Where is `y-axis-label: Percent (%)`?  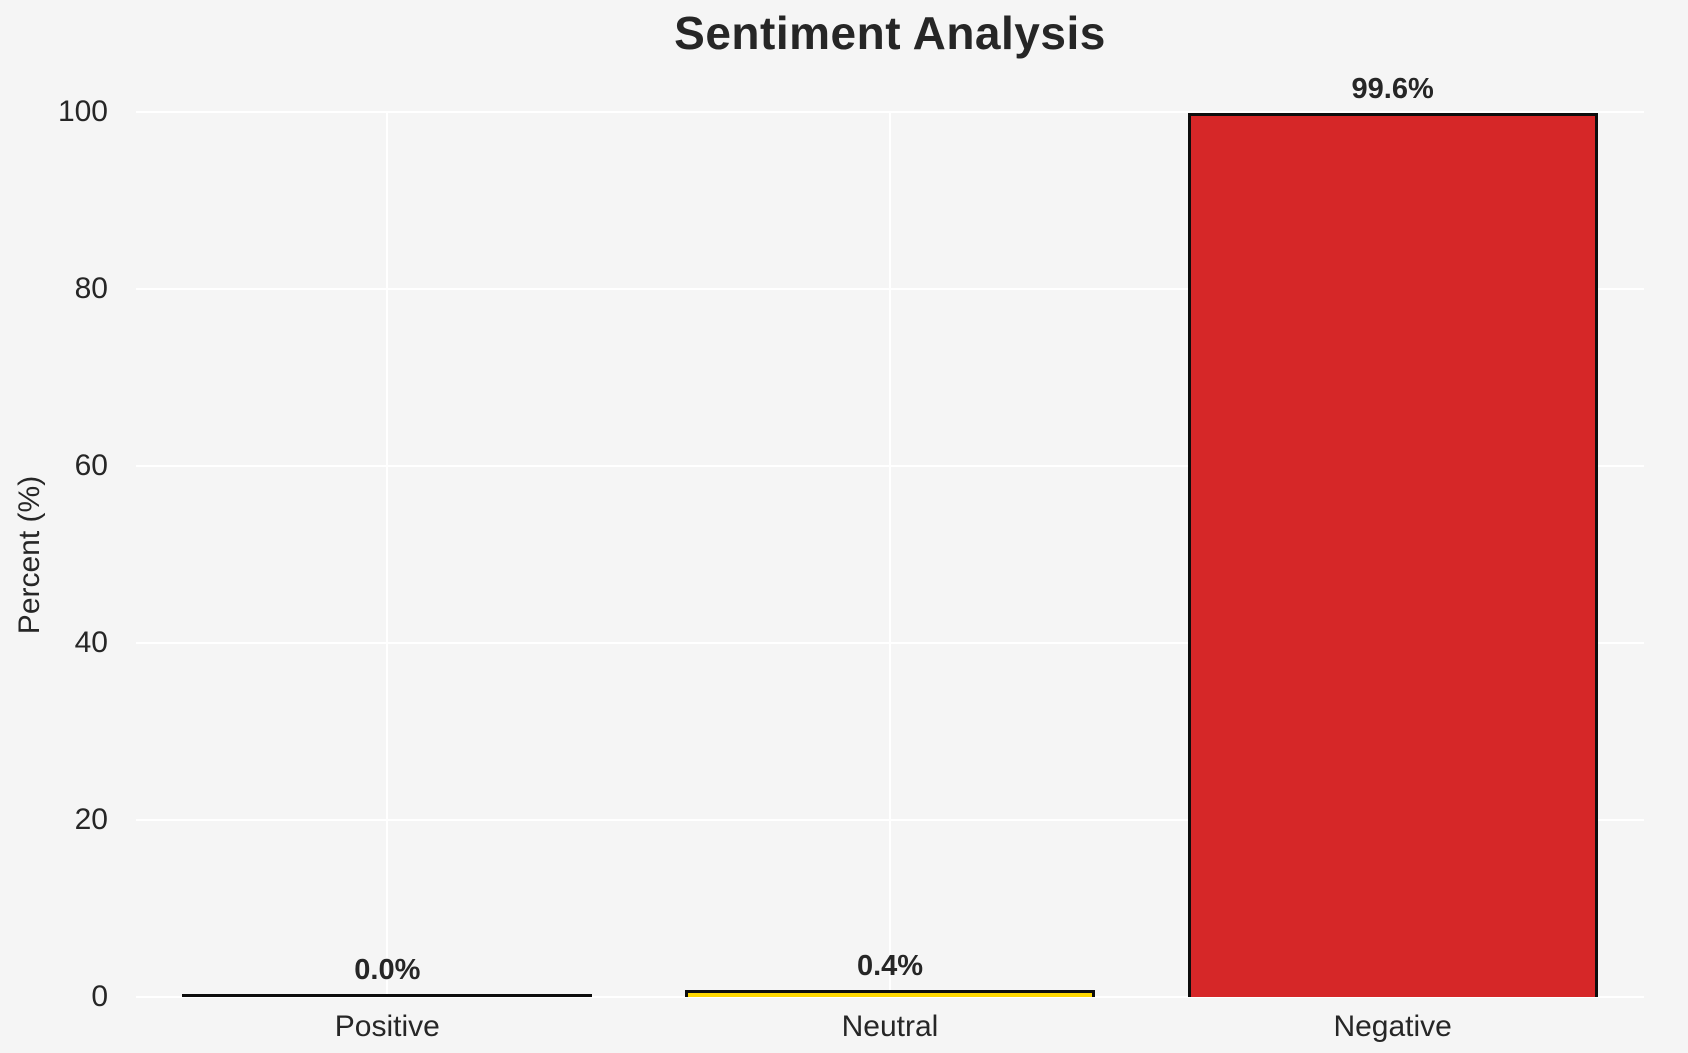
y-axis-label: Percent (%) is located at coordinates (30, 554).